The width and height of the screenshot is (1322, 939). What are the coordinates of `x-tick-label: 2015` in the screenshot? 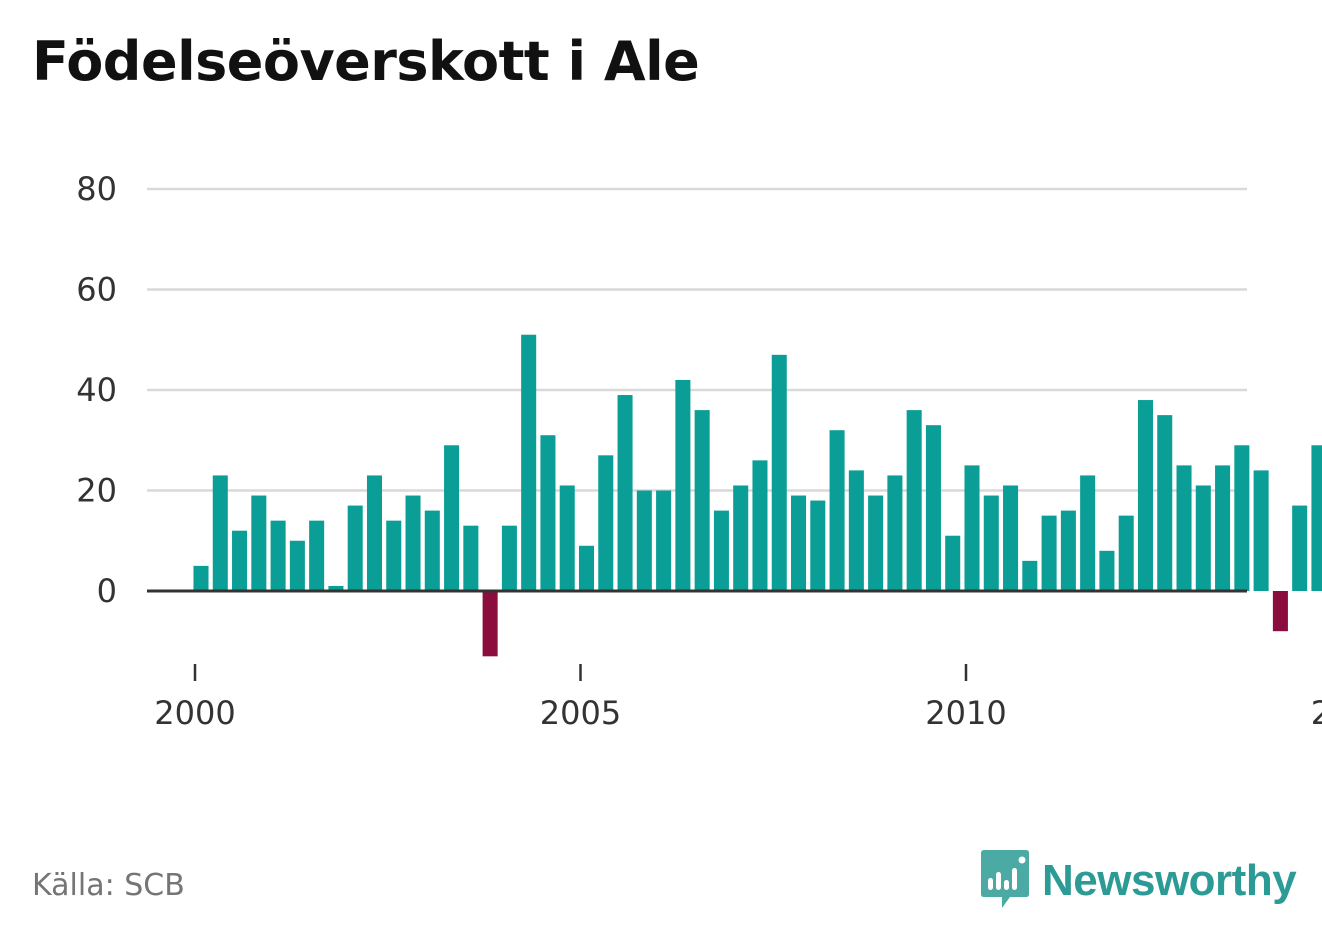 It's located at (1316, 713).